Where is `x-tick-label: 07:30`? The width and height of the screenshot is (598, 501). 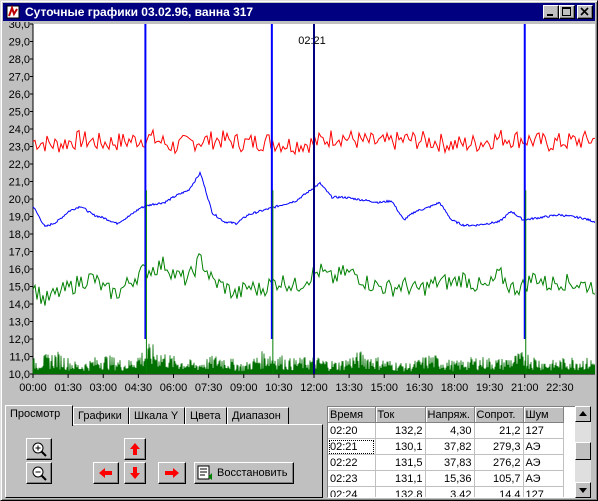 x-tick-label: 07:30 is located at coordinates (209, 388).